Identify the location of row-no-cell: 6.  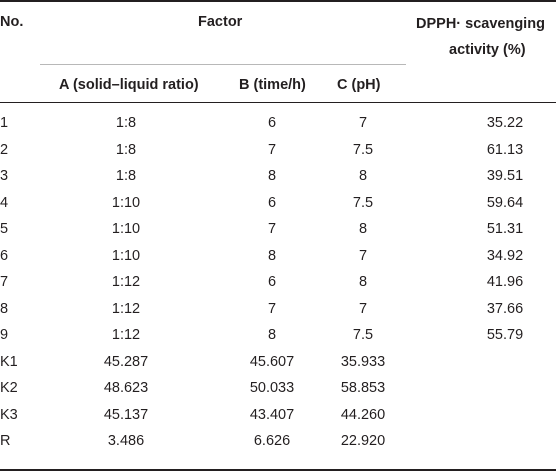
(4, 256).